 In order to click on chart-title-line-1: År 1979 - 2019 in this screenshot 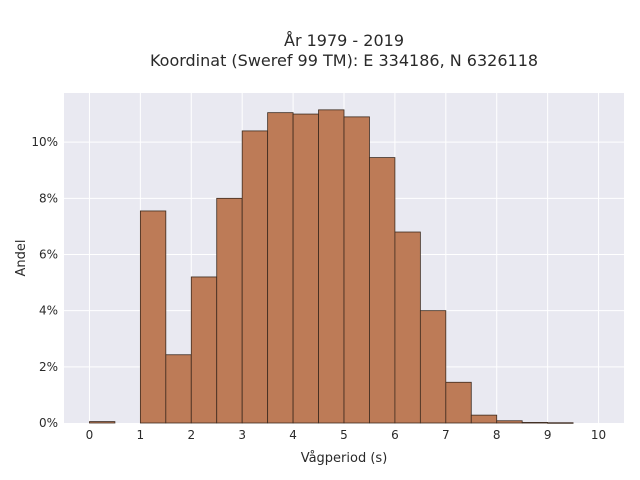, I will do `click(344, 40)`.